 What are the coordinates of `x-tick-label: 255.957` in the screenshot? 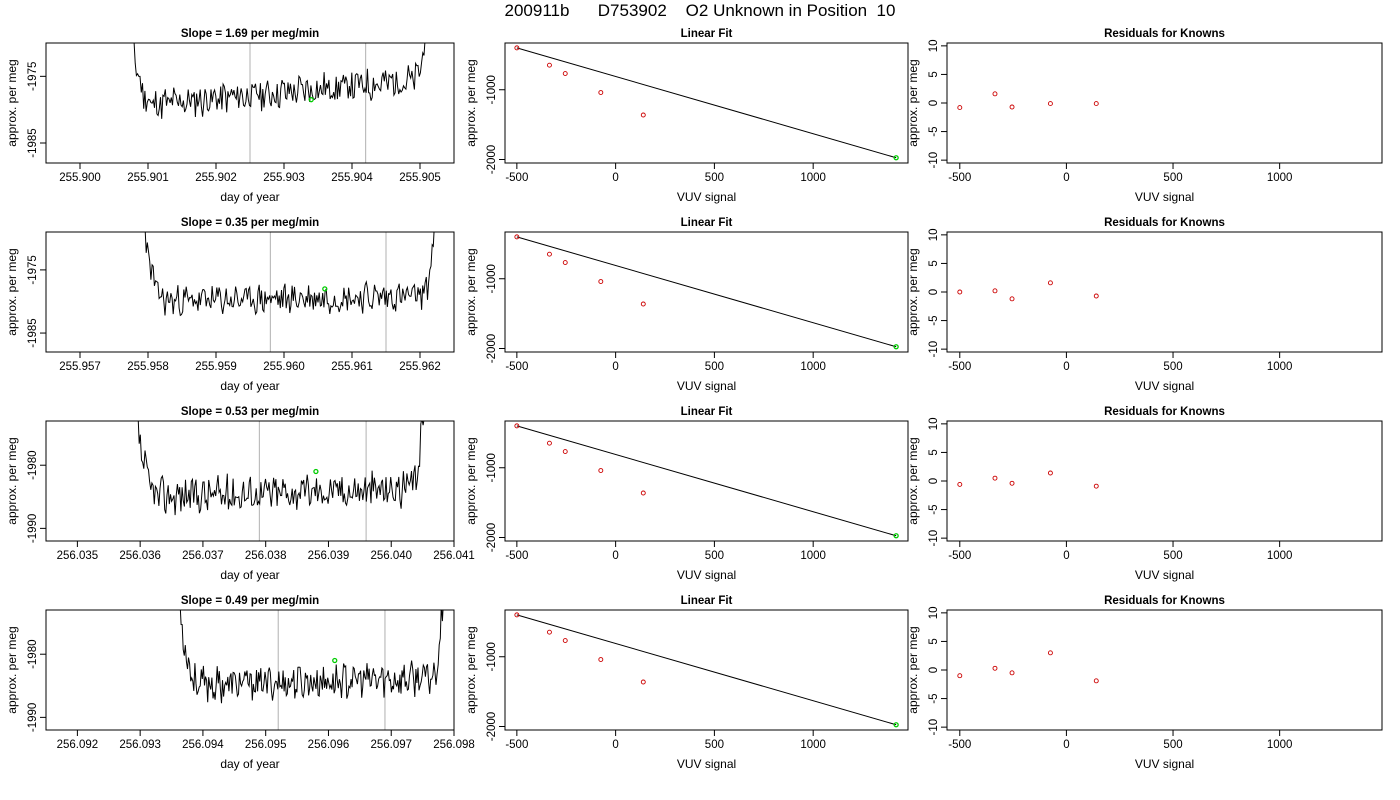 It's located at (80, 367).